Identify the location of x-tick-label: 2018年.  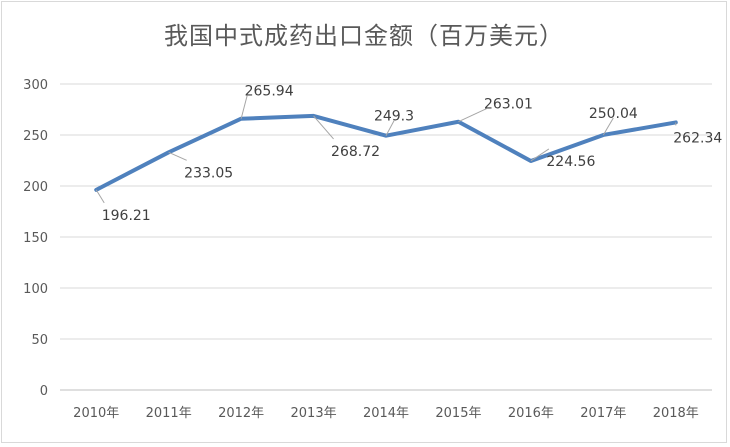
(676, 413).